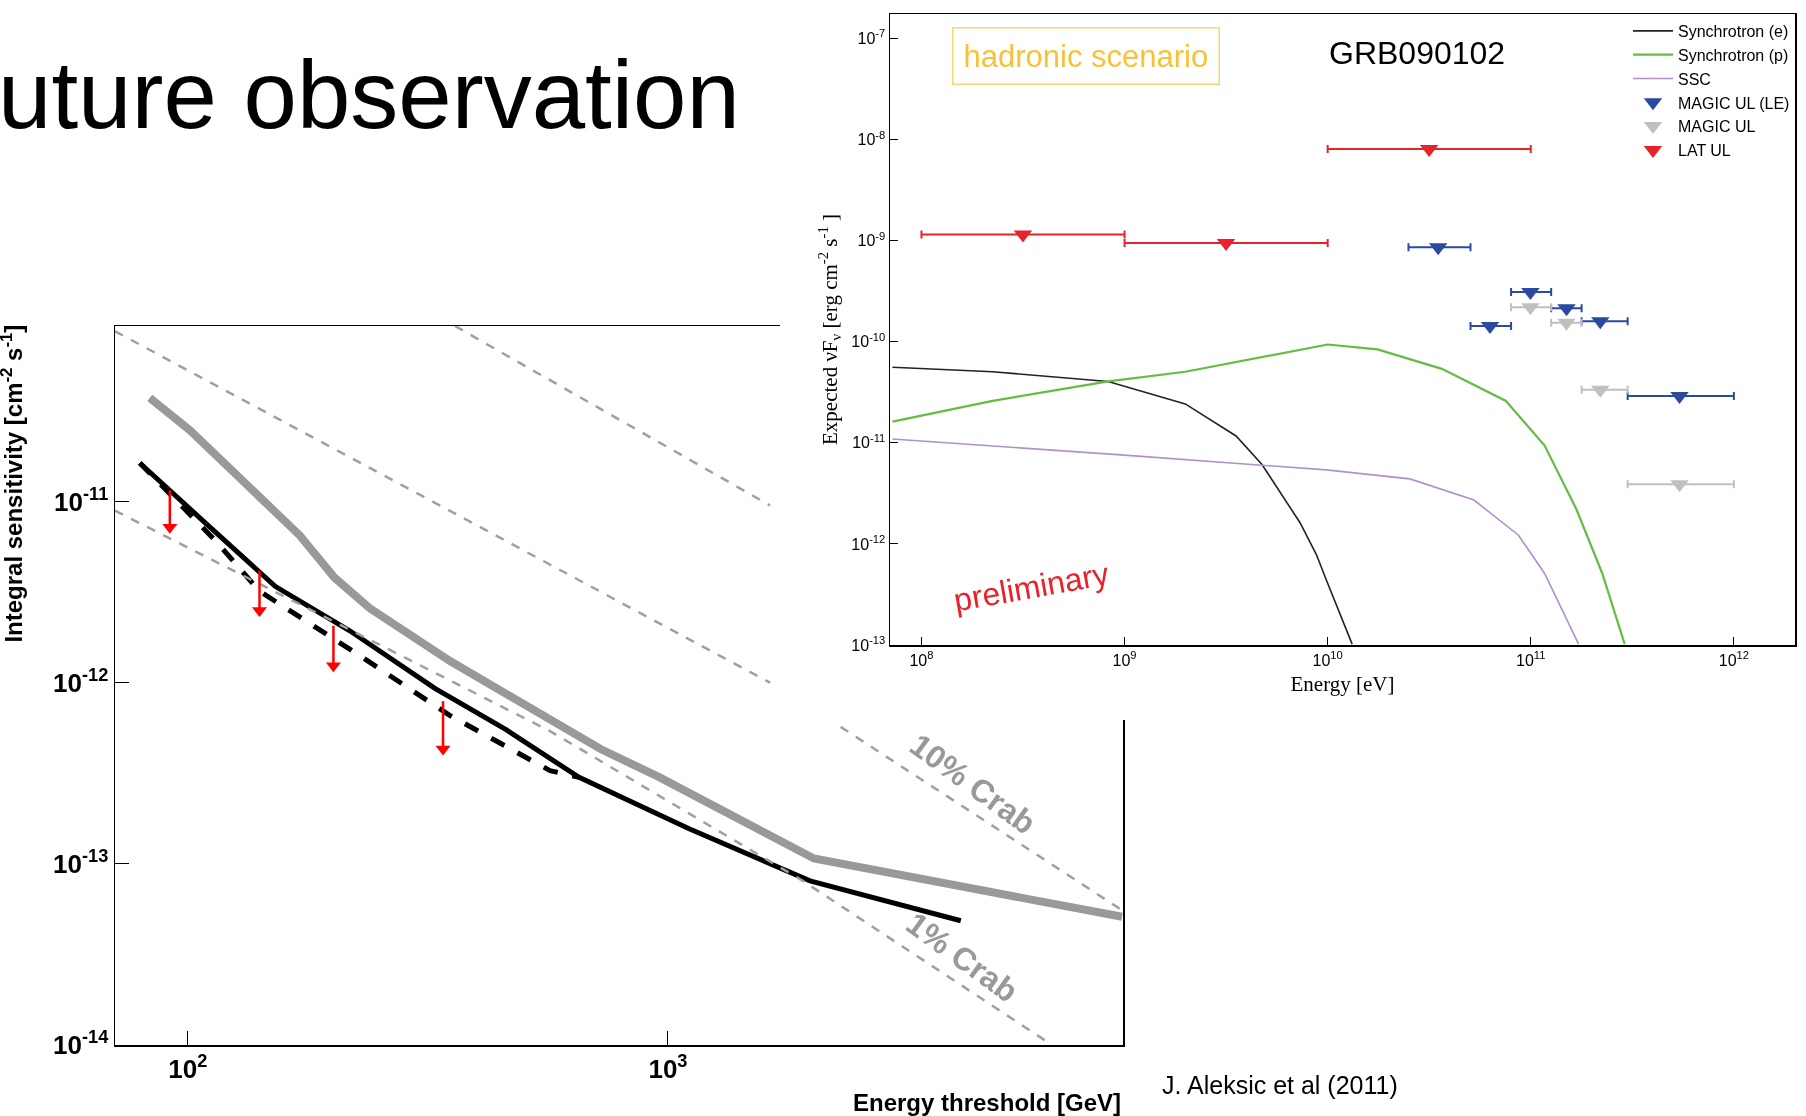 The image size is (1806, 1116). I want to click on x-tick-label: 10$^{9}$, so click(1124, 658).